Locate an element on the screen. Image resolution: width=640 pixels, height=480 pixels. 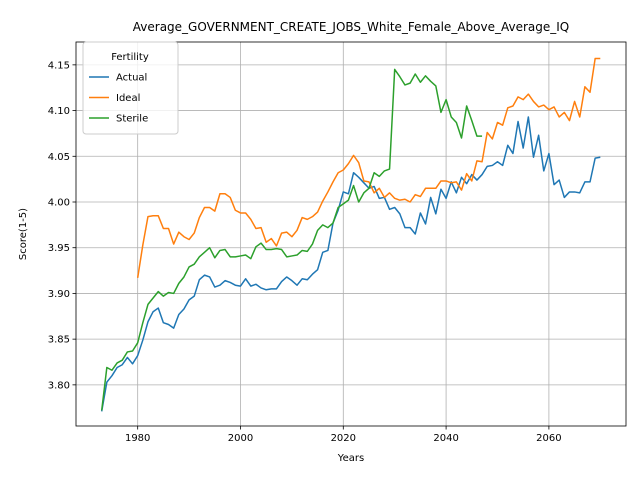
x-tick-label: 2020 is located at coordinates (343, 438).